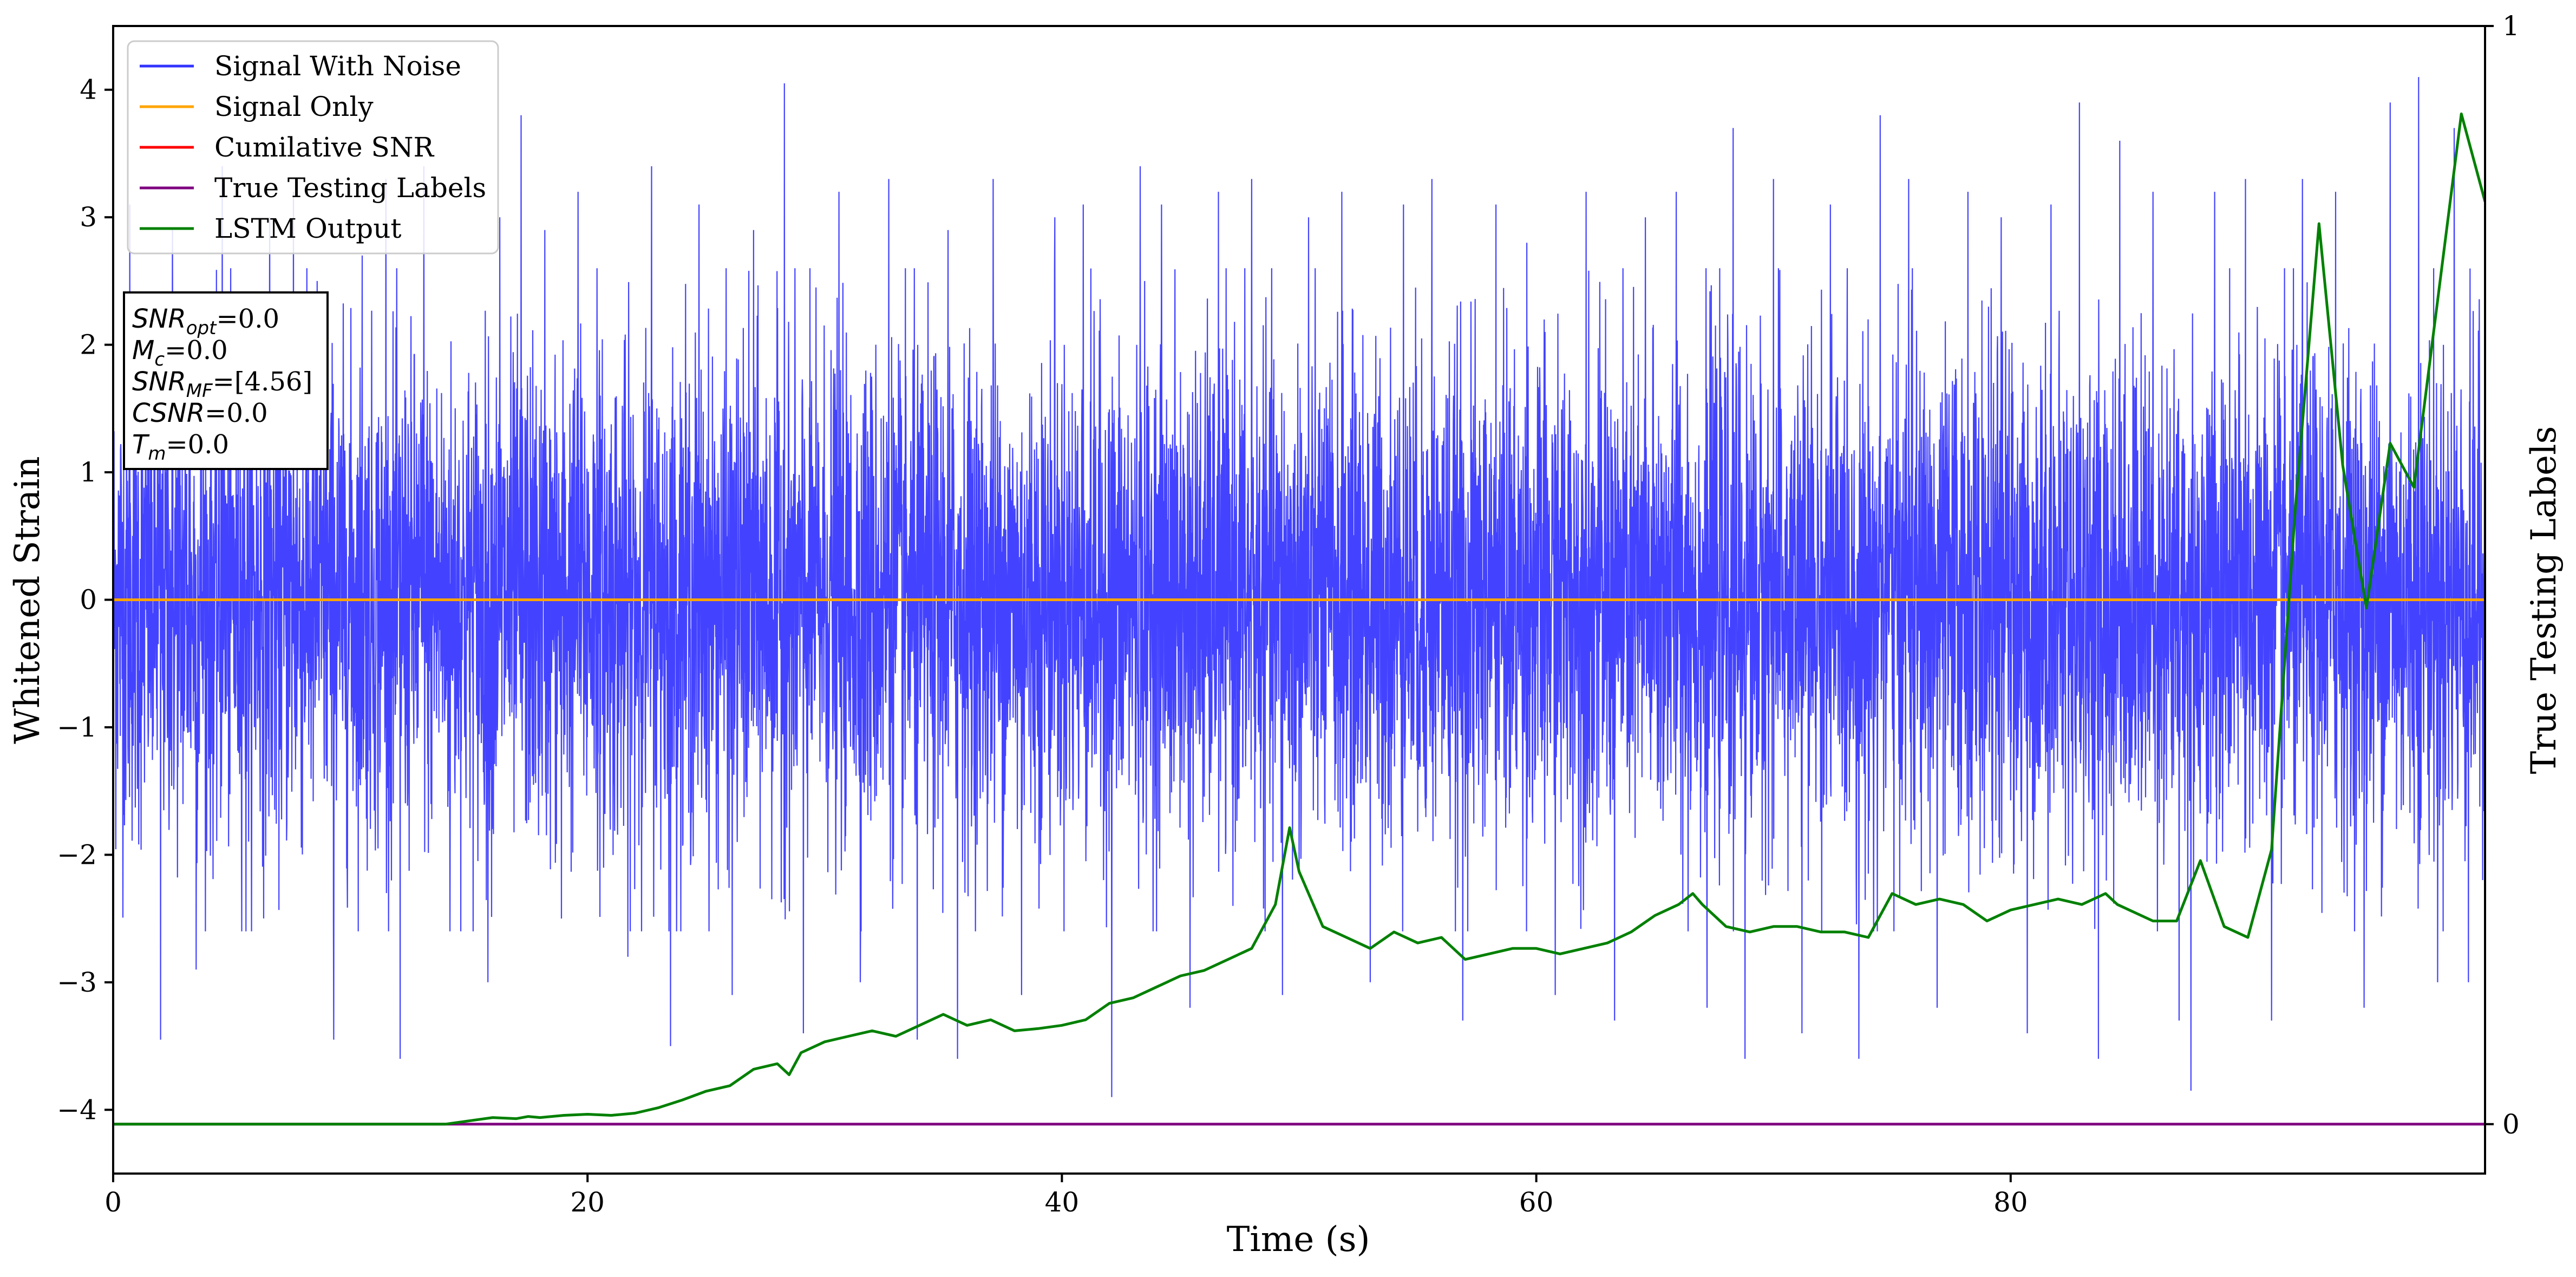  I want to click on annotation-frame, so click(226, 380).